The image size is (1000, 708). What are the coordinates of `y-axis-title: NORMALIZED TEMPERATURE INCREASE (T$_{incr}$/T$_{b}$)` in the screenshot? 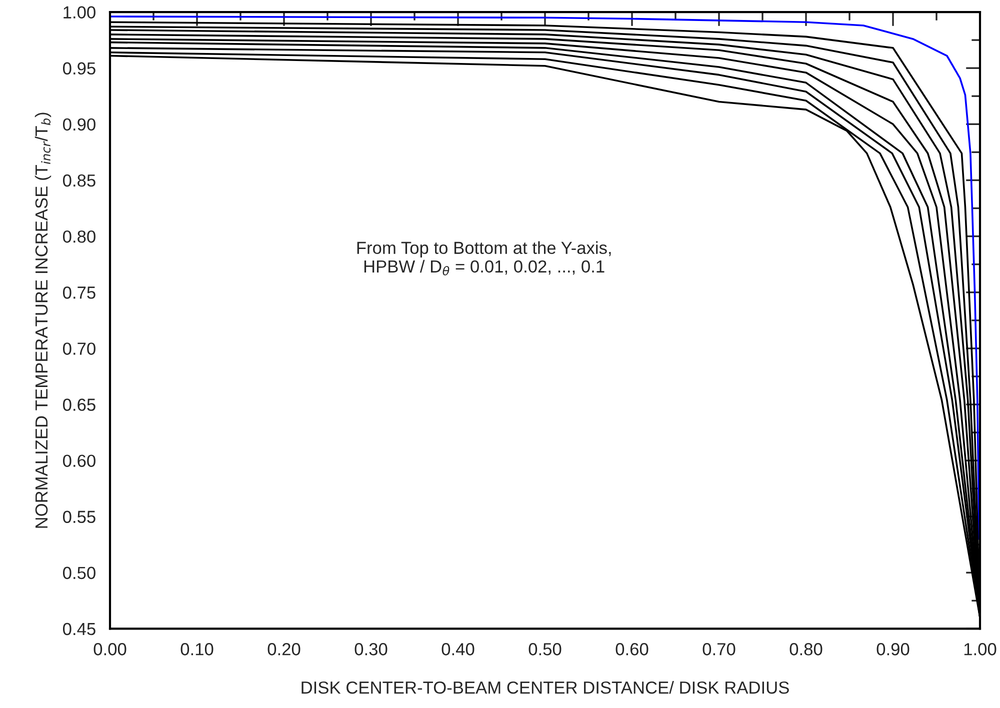 It's located at (43, 320).